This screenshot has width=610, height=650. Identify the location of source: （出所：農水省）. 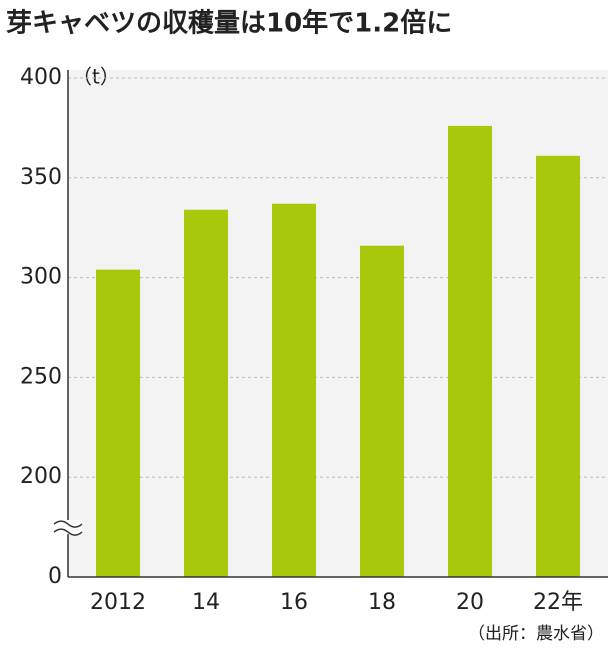
(536, 634).